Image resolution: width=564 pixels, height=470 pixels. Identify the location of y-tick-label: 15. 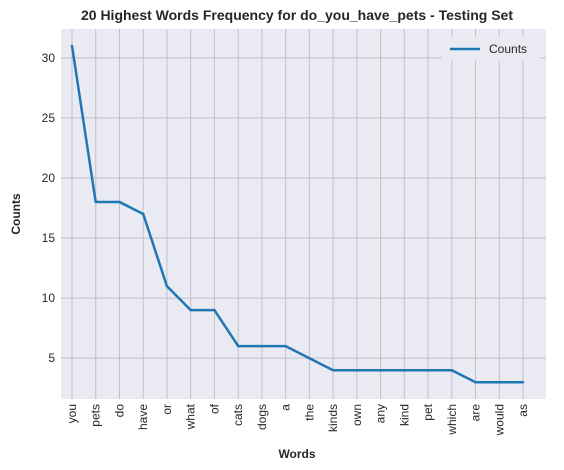
(49, 238).